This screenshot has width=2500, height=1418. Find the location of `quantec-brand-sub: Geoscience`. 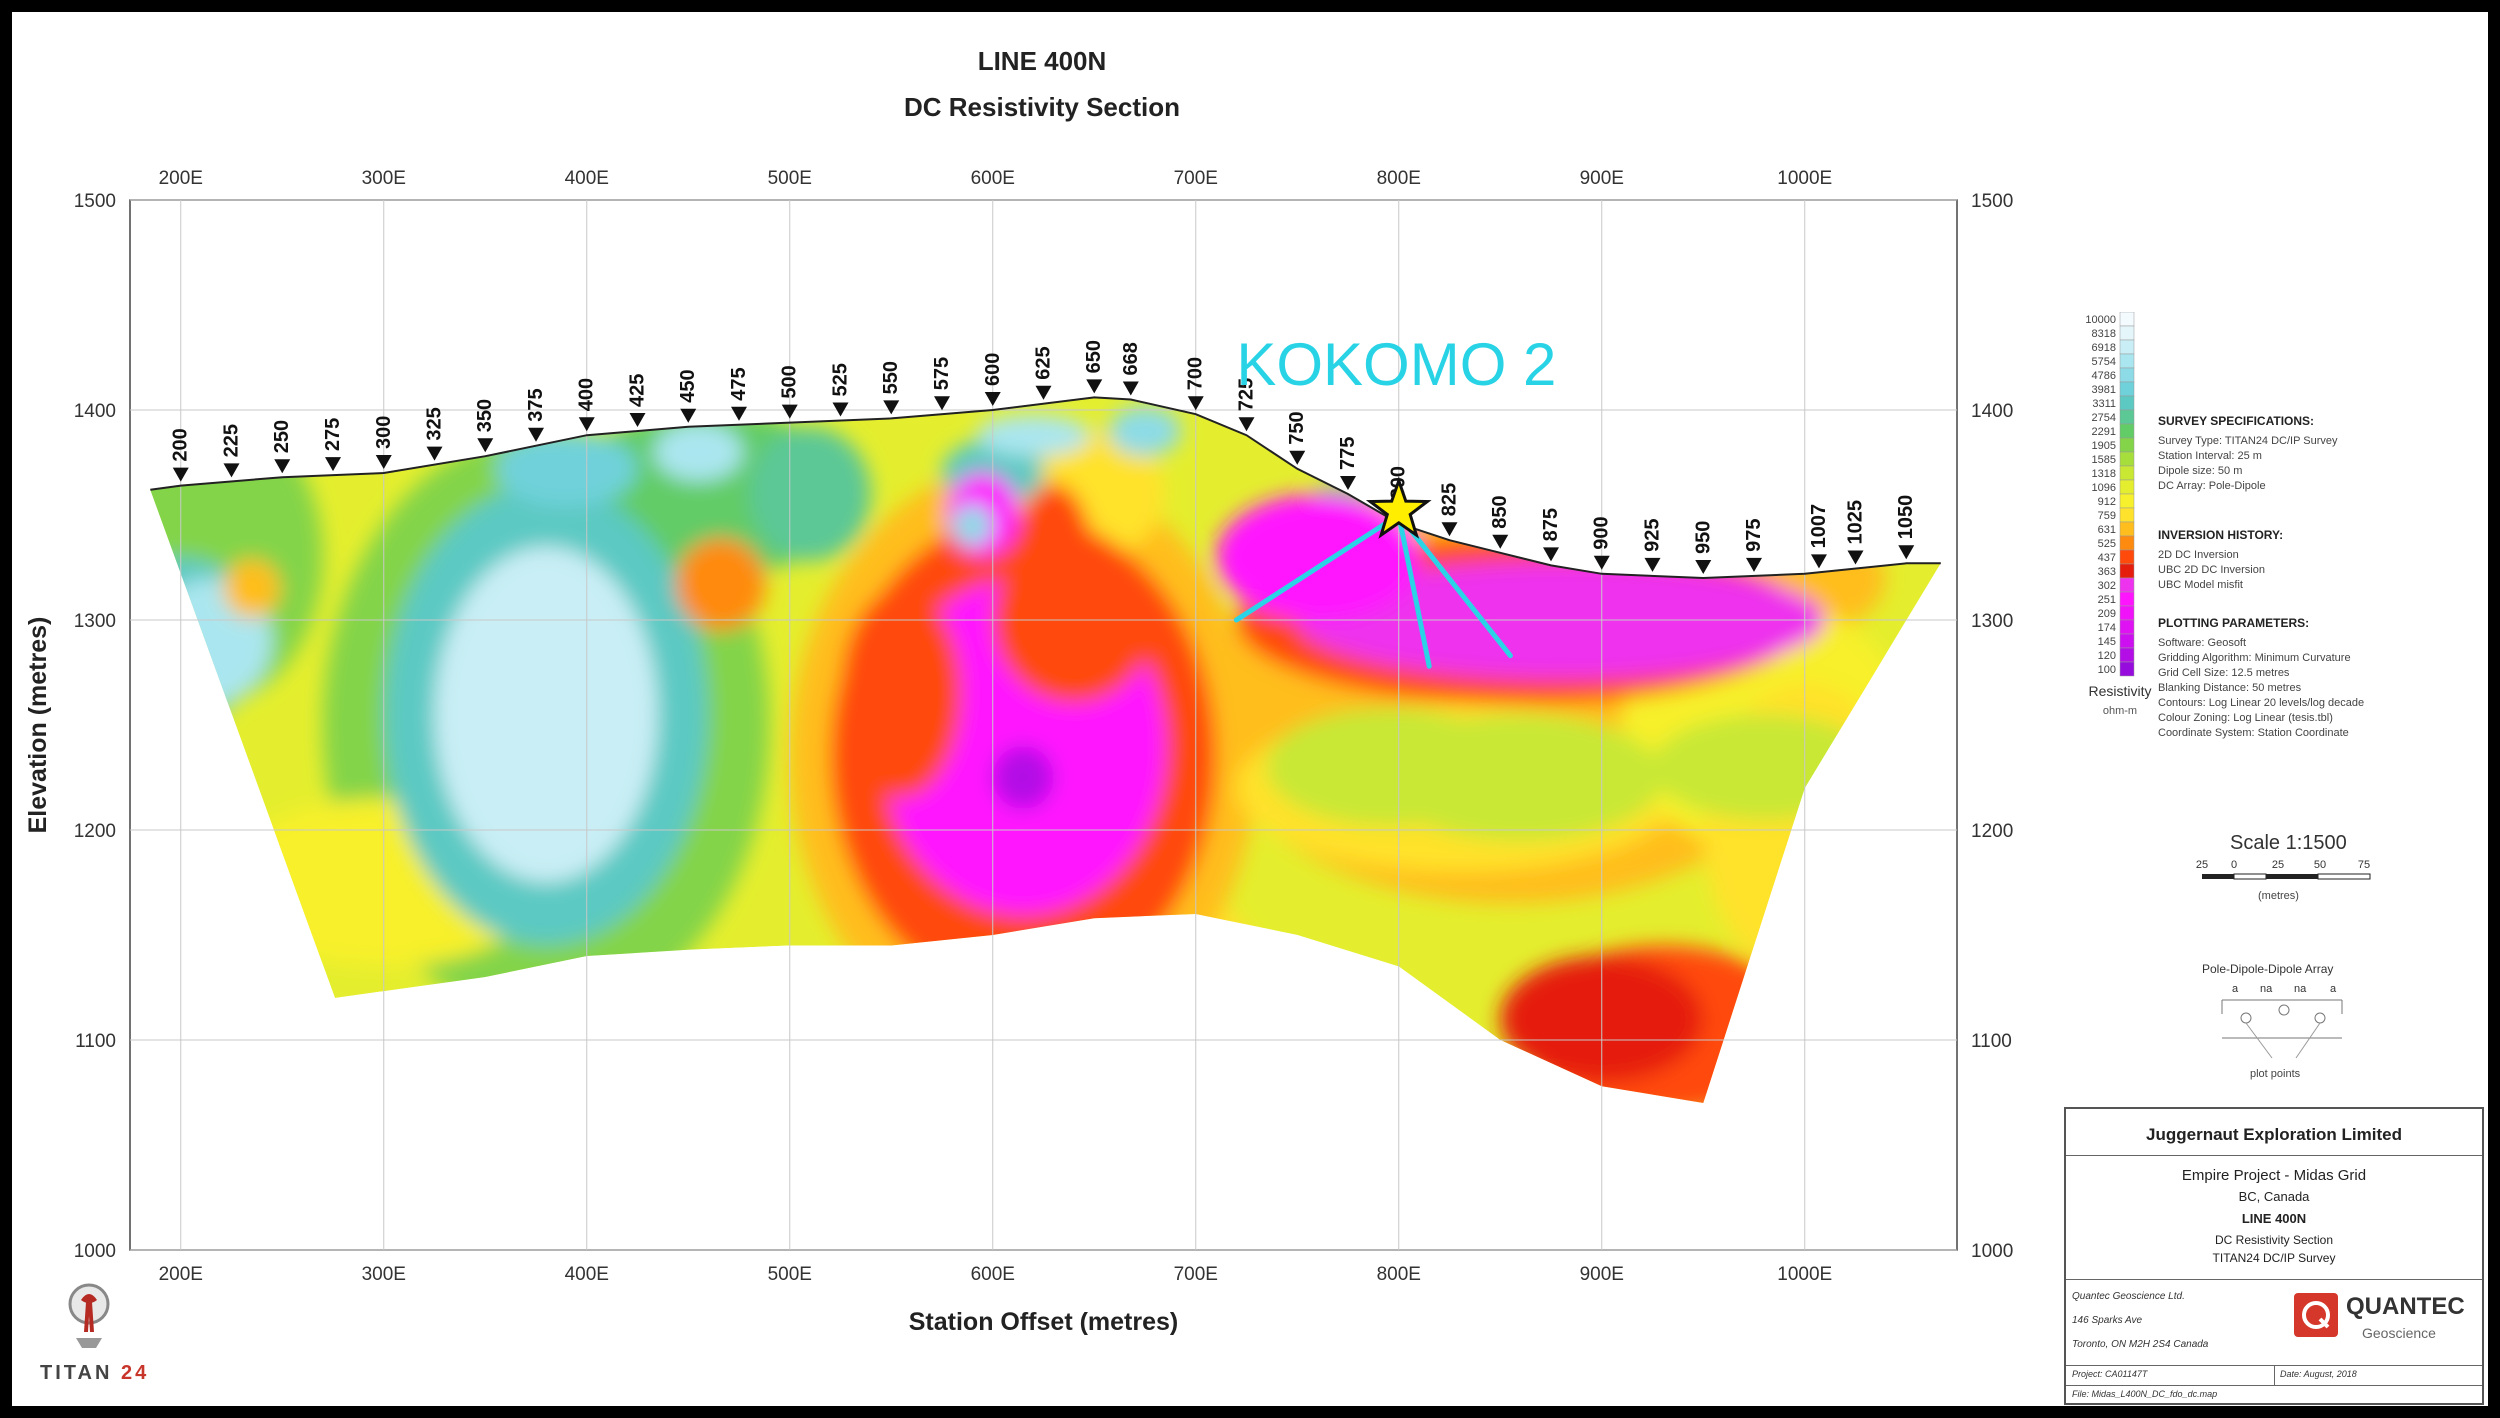

quantec-brand-sub: Geoscience is located at coordinates (2399, 1333).